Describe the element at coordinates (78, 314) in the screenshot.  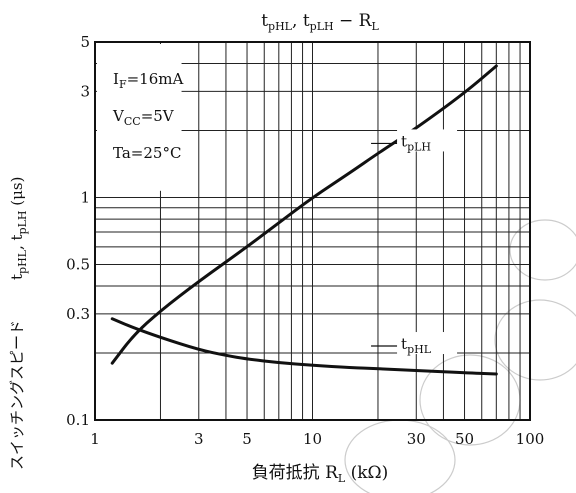
I see `y-tick-label: 0.3` at that location.